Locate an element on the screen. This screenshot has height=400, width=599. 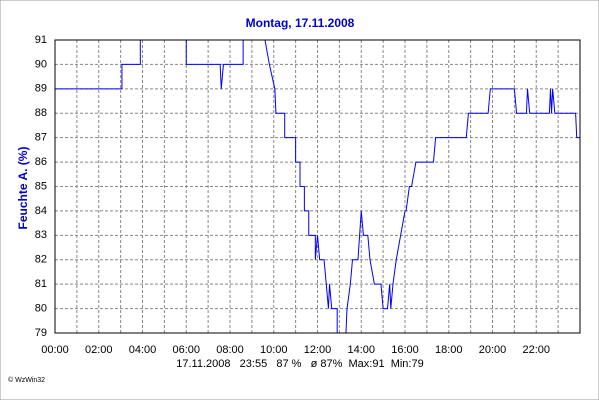
x-tick-label: 08:00 is located at coordinates (230, 350).